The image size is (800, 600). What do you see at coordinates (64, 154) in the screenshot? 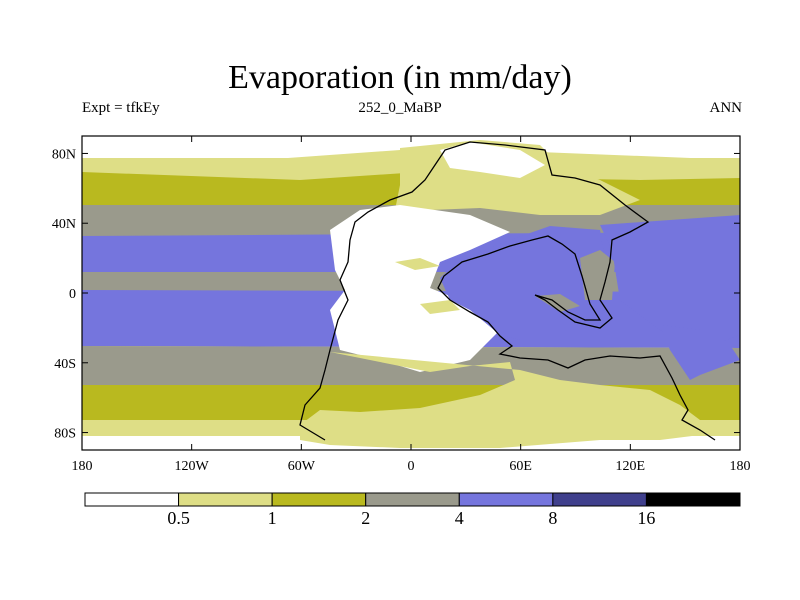
I see `y-tick-label: 80N` at bounding box center [64, 154].